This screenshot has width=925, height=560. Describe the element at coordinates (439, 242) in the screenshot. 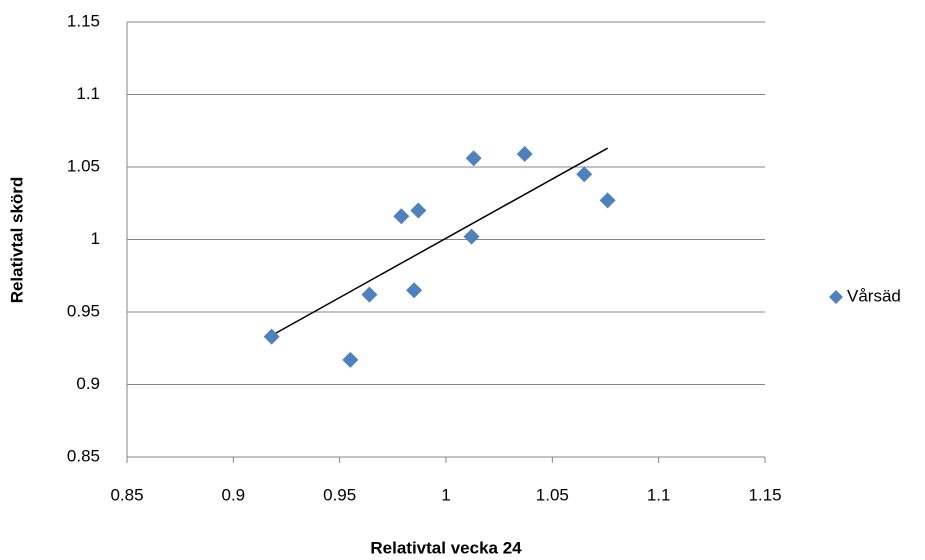

I see `trendline` at that location.